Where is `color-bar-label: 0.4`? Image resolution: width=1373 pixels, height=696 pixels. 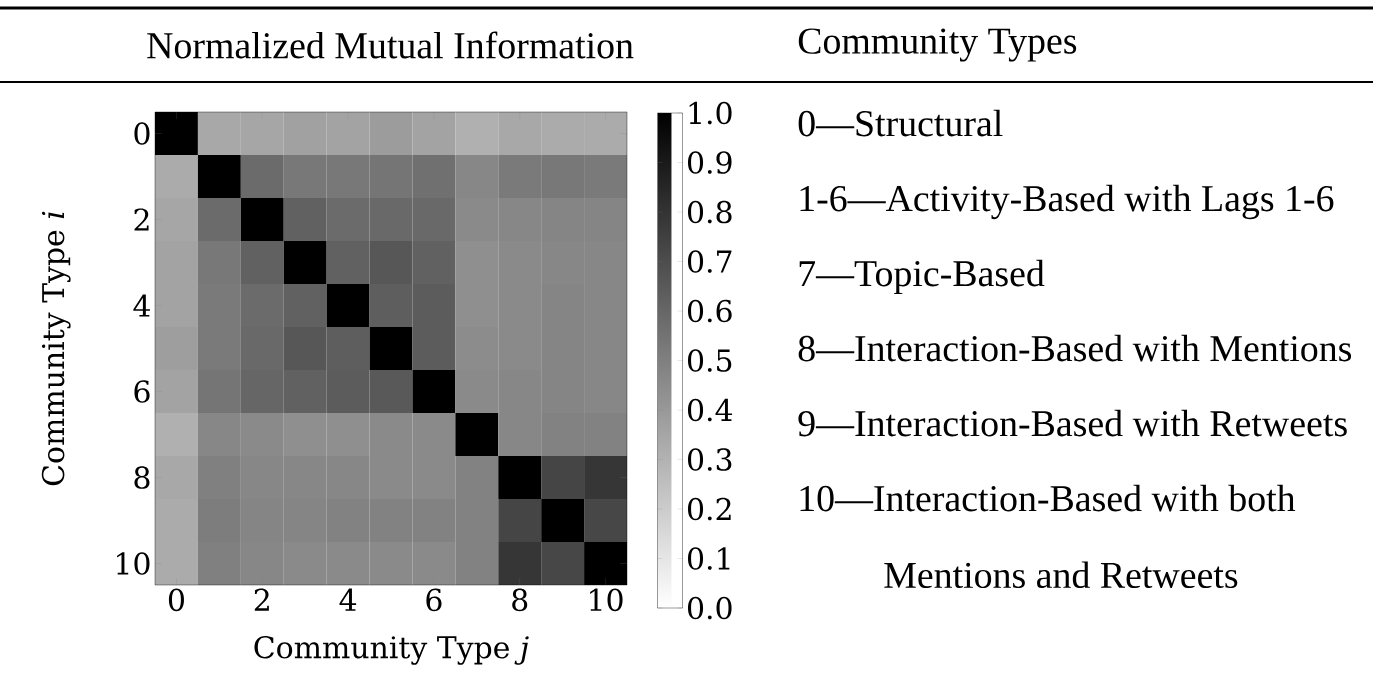
color-bar-label: 0.4 is located at coordinates (710, 410).